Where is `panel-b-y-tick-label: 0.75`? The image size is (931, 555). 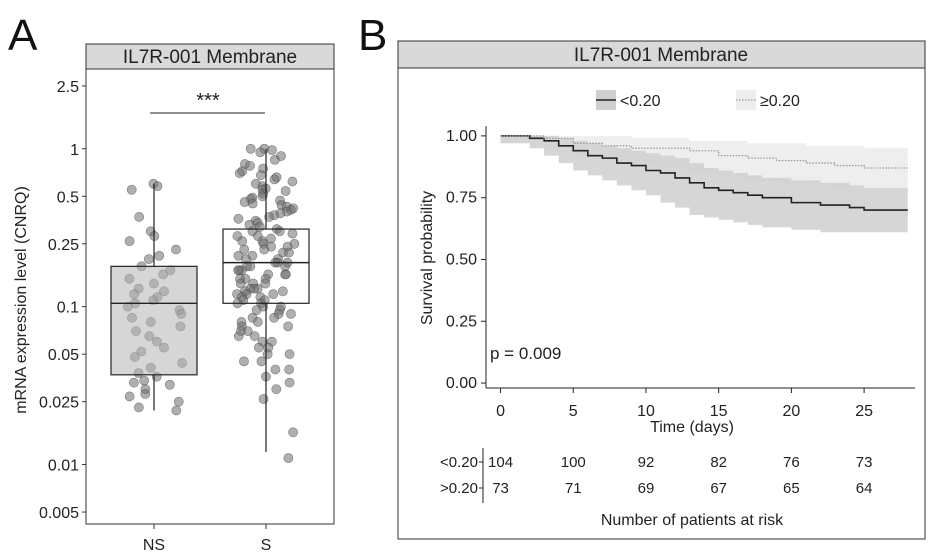 panel-b-y-tick-label: 0.75 is located at coordinates (461, 198).